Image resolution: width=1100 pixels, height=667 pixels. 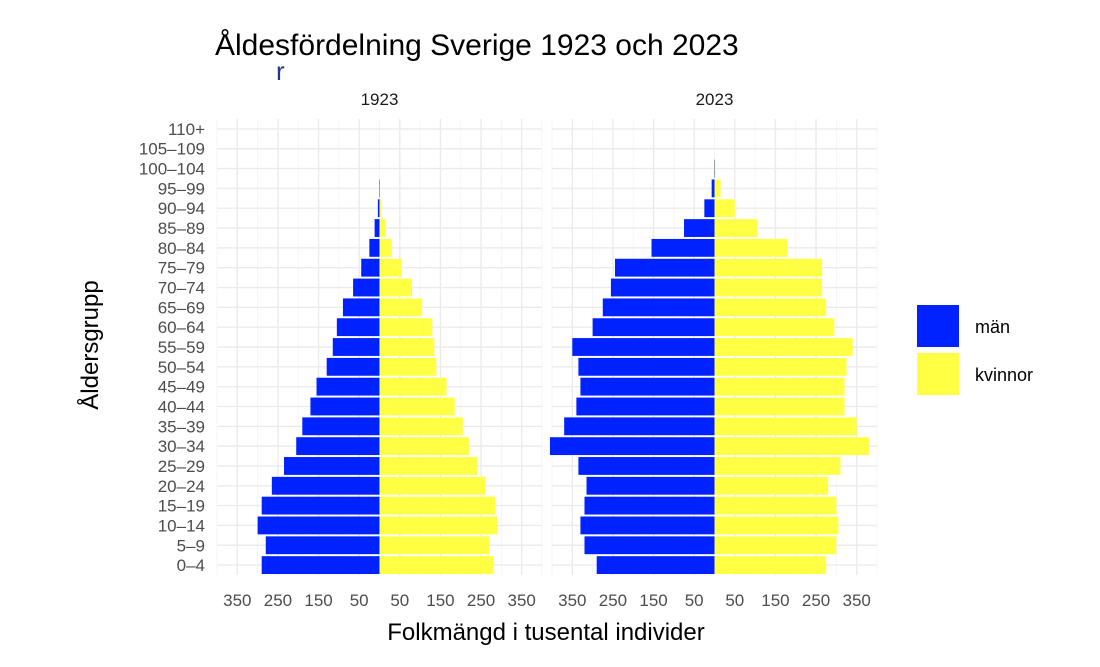 What do you see at coordinates (477, 45) in the screenshot?
I see `chart-title: Åldesfördelning Sverige 1923 och 2023` at bounding box center [477, 45].